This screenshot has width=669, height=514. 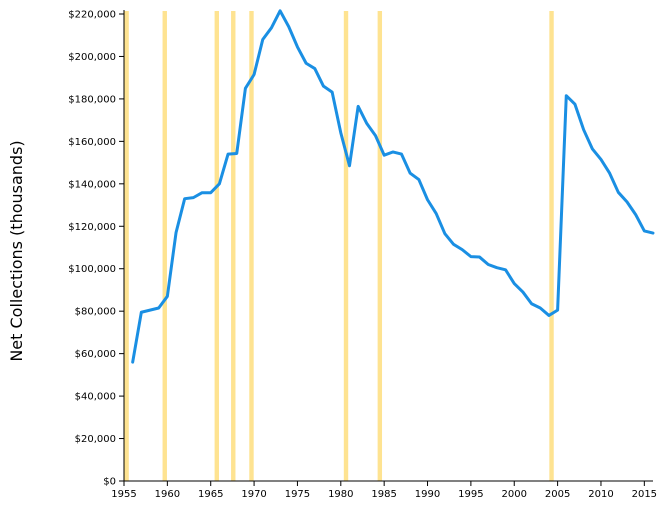 I want to click on y-axis-label: Net Collections (thousands), so click(x=16, y=250).